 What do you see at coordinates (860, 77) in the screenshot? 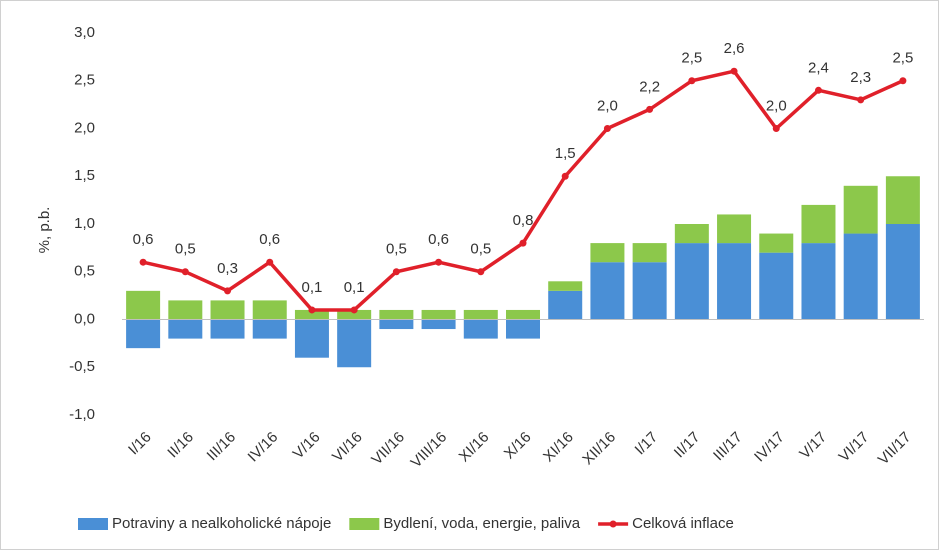
I see `data-label: 2,3` at bounding box center [860, 77].